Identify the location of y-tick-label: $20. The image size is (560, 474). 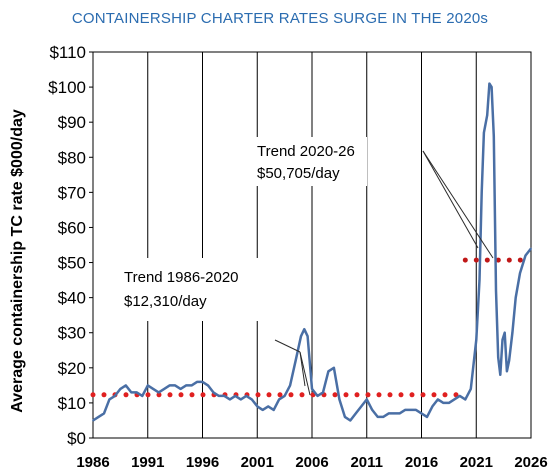
(72, 368).